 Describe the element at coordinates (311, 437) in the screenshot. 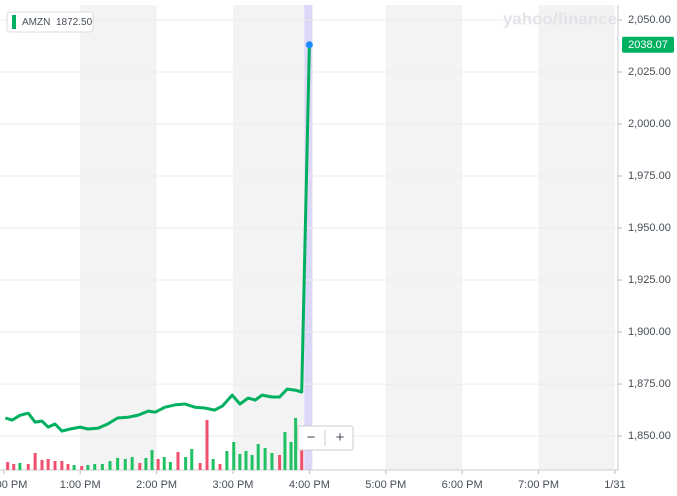

I see `zoom-out: −` at that location.